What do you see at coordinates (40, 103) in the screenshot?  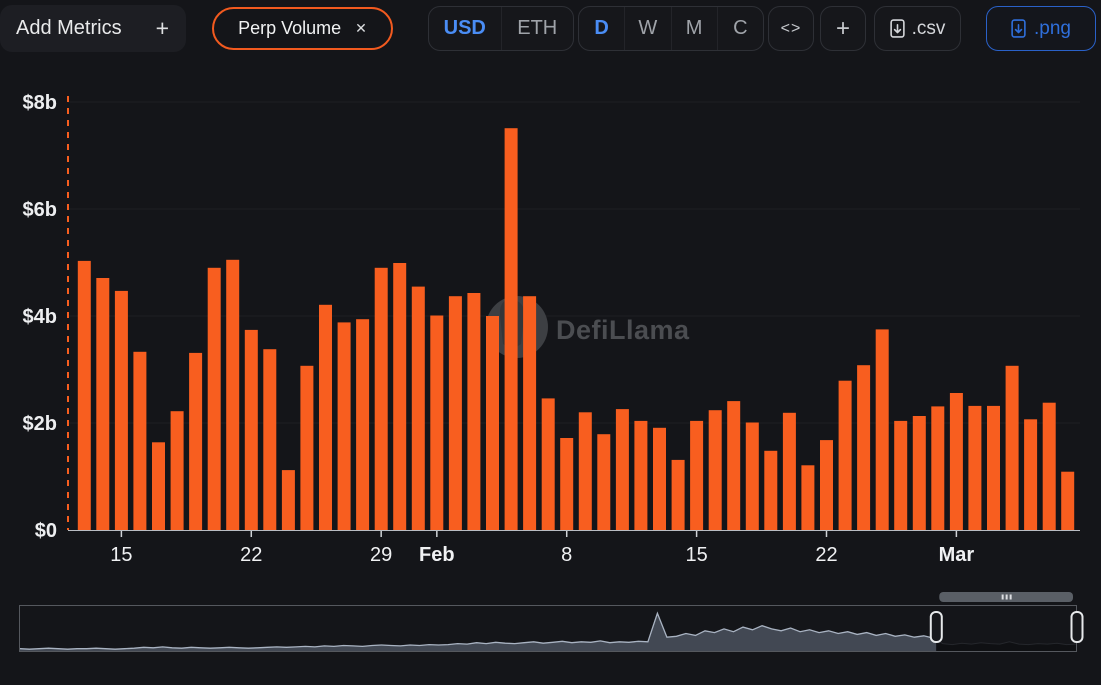 I see `y-axis-label: $8b` at bounding box center [40, 103].